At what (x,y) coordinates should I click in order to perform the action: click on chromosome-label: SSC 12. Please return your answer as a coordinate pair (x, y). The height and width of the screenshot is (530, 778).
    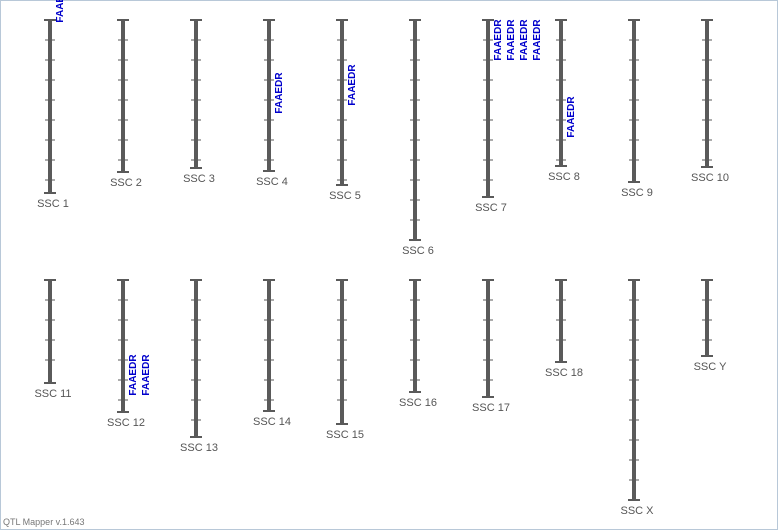
    Looking at the image, I should click on (126, 423).